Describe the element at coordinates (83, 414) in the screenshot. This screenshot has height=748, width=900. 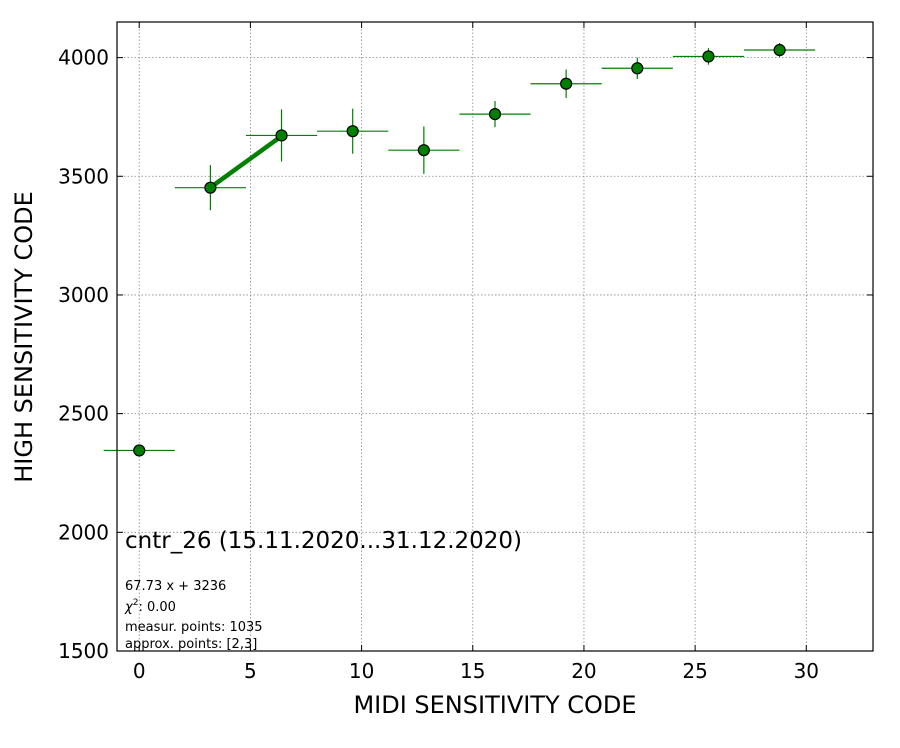
I see `y-tick-label: 2500` at that location.